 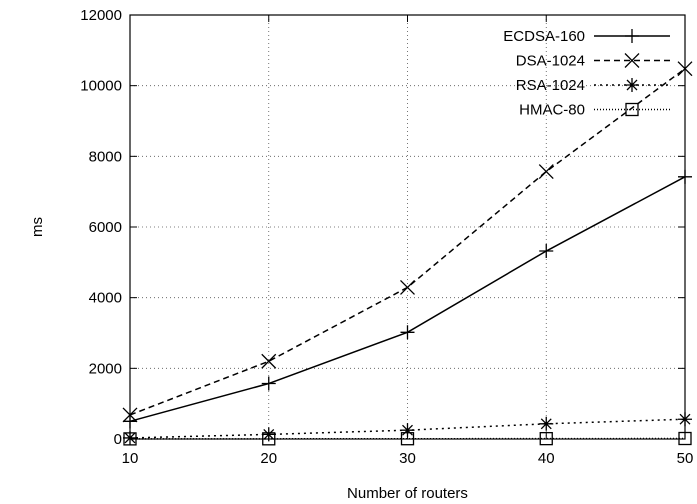 I want to click on legend-item: HMAC-80, so click(x=594, y=110).